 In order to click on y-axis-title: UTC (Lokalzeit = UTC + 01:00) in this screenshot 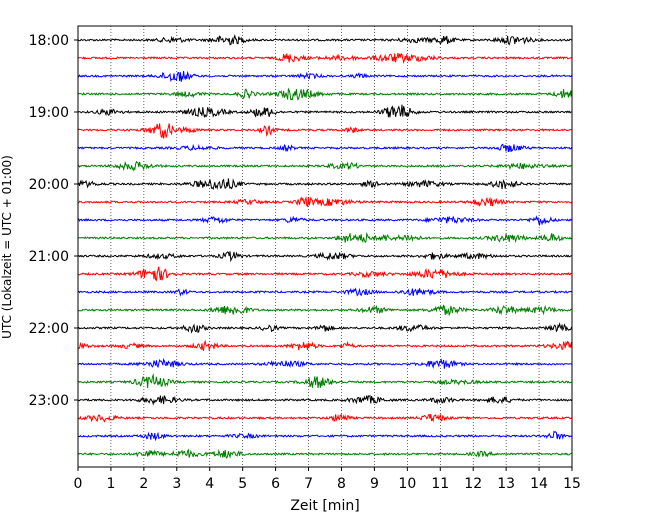, I will do `click(7, 247)`.